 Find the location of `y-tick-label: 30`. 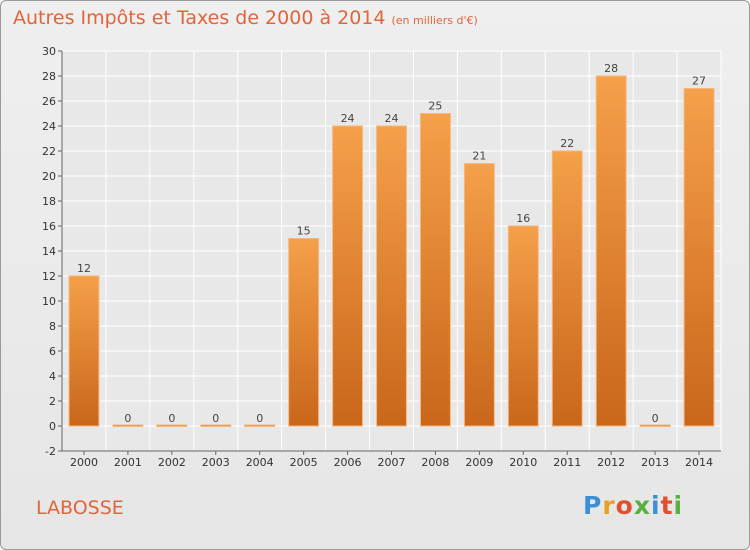

y-tick-label: 30 is located at coordinates (49, 51).